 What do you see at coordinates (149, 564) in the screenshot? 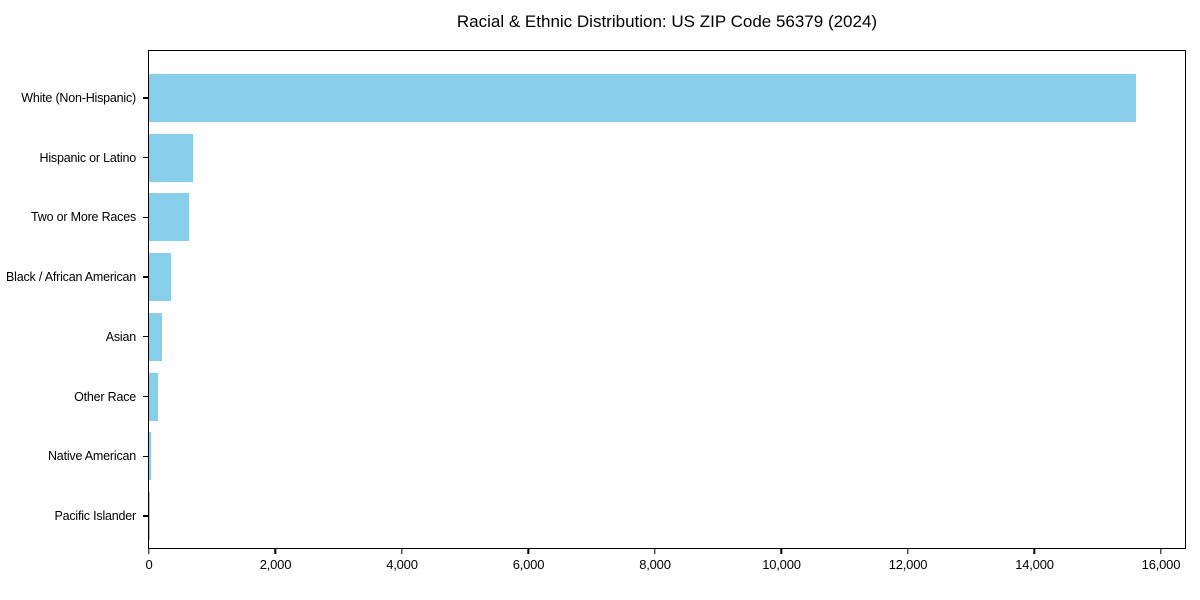
I see `x-axis-tick-label: 0` at bounding box center [149, 564].